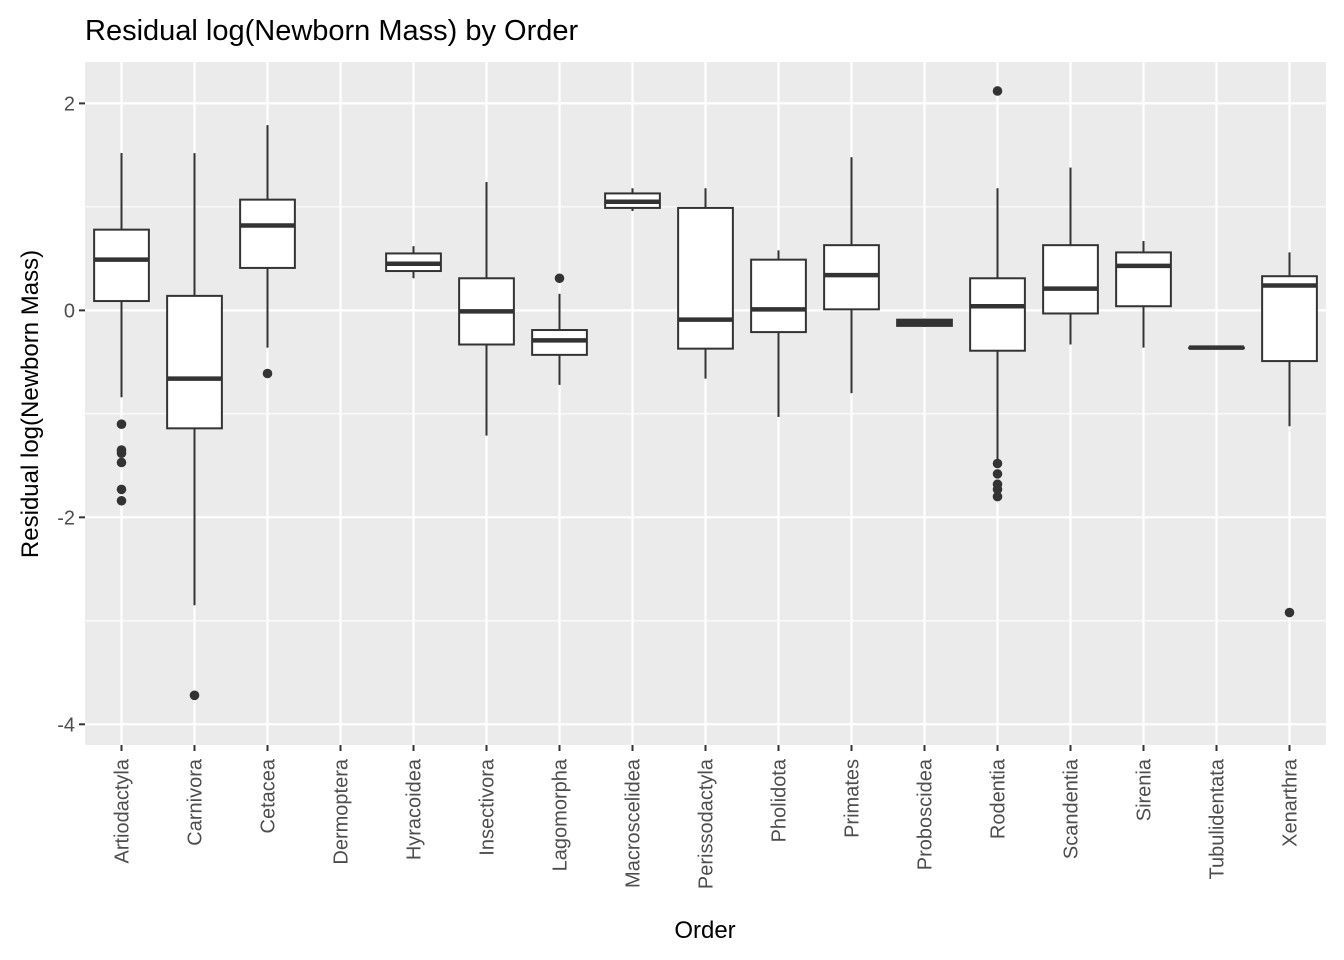 The image size is (1344, 960). What do you see at coordinates (66, 518) in the screenshot?
I see `y-tick-label: -2` at bounding box center [66, 518].